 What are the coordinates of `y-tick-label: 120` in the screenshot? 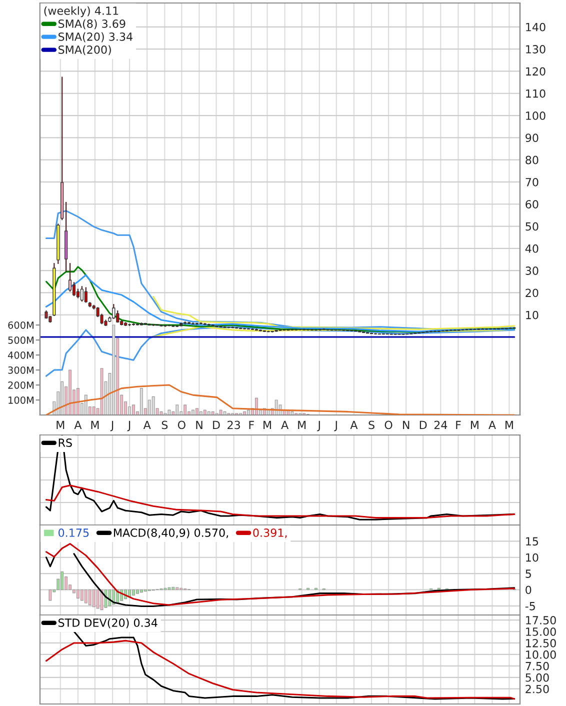 It's located at (536, 71).